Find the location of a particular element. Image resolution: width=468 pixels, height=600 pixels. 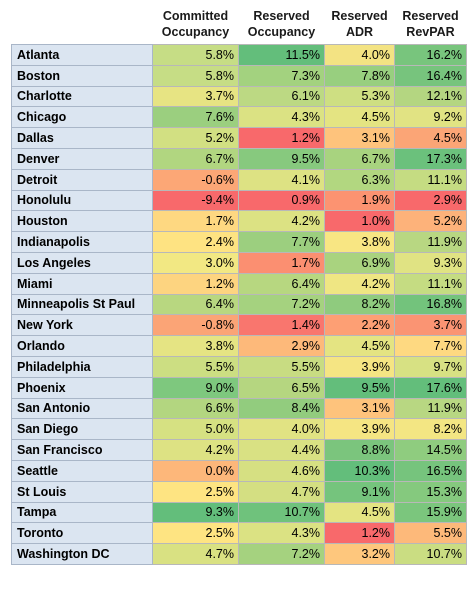

table-row: Toronto 2.5% 4.3% 1.2% 5.5% is located at coordinates (239, 533).